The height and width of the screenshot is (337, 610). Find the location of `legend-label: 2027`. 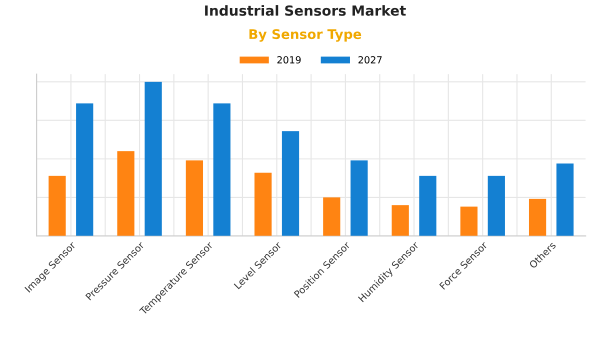

legend-label: 2027 is located at coordinates (370, 60).